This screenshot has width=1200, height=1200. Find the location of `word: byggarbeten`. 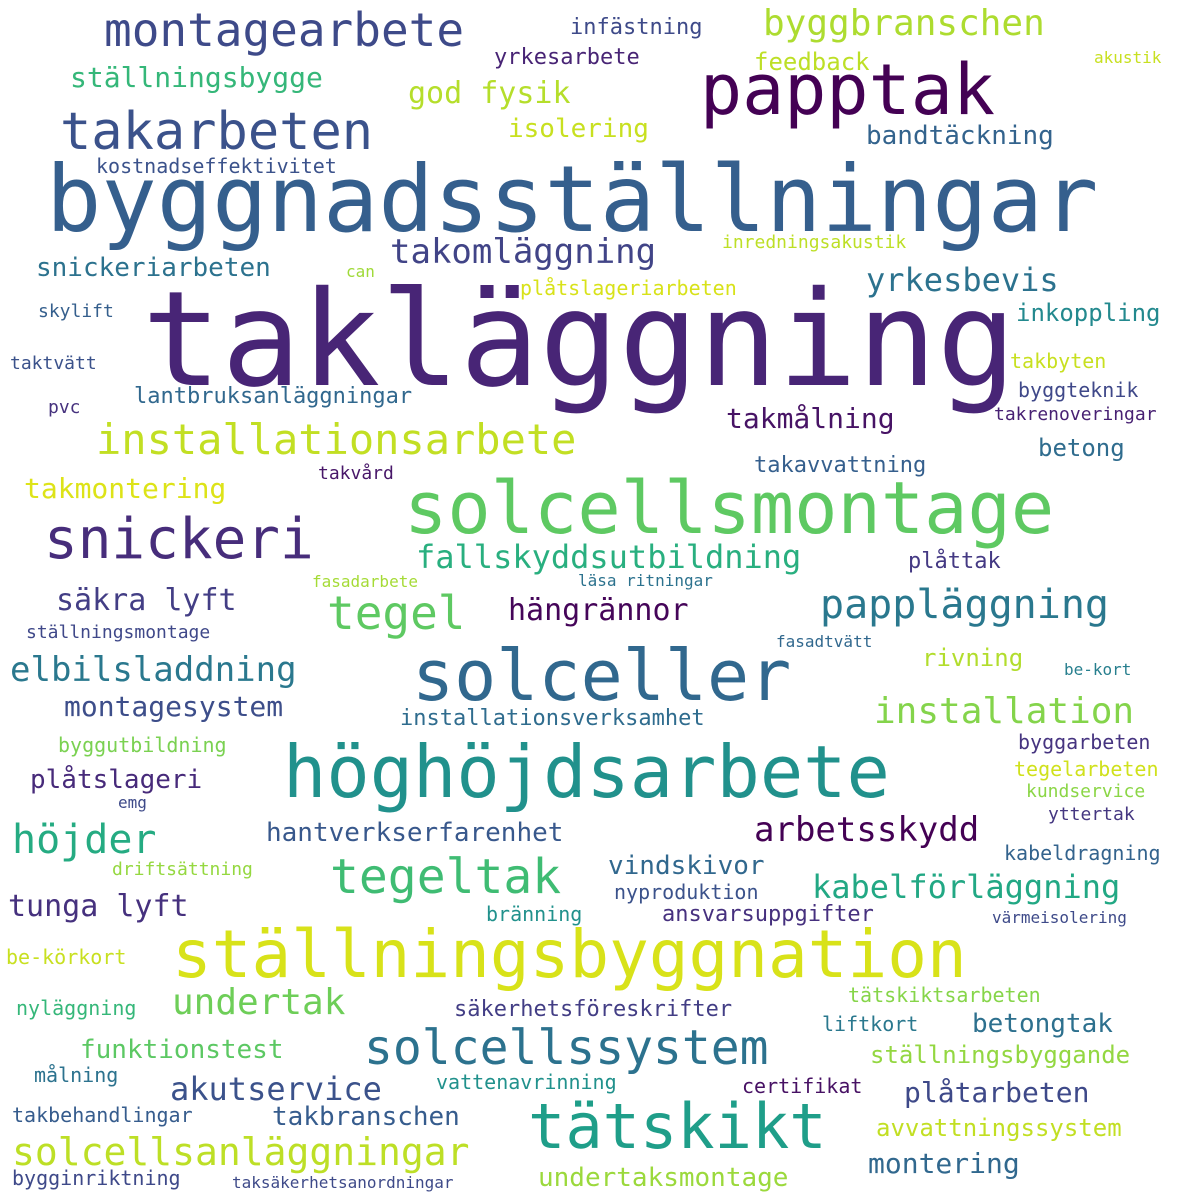

word: byggarbeten is located at coordinates (1084, 742).